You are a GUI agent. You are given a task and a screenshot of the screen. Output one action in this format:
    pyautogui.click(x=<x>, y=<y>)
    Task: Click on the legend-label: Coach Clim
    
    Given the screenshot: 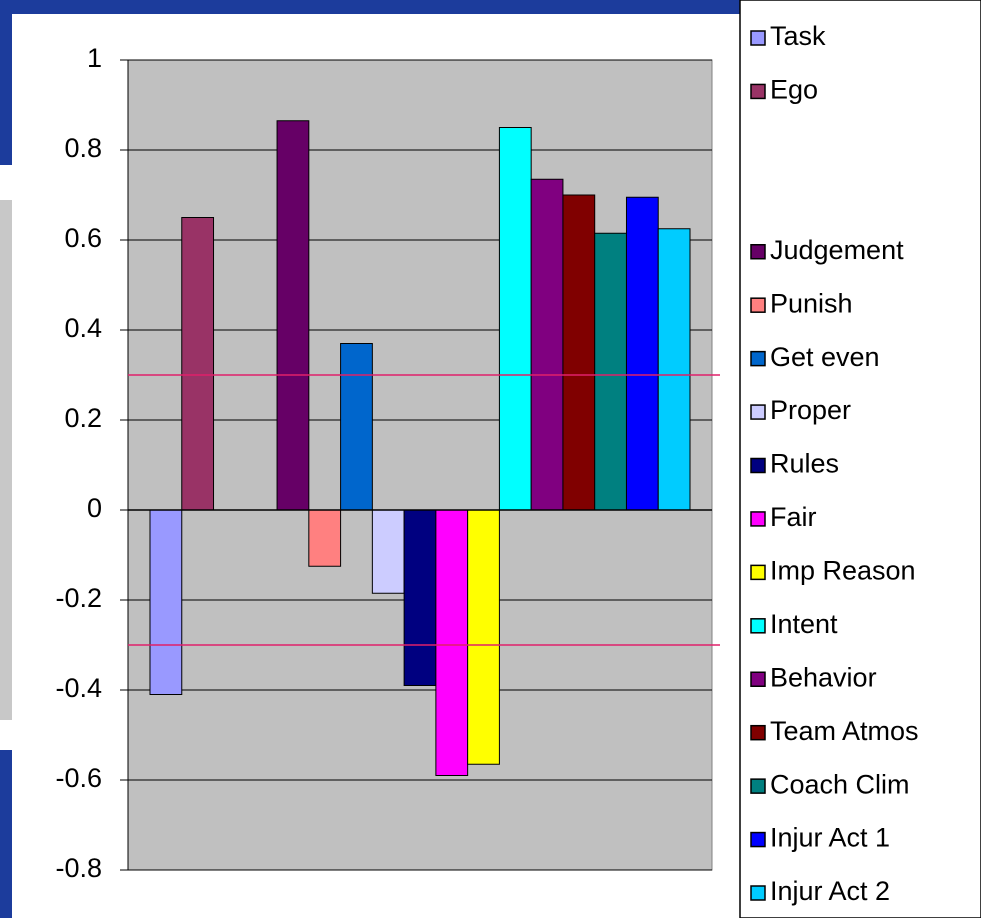 What is the action you would take?
    pyautogui.click(x=840, y=784)
    